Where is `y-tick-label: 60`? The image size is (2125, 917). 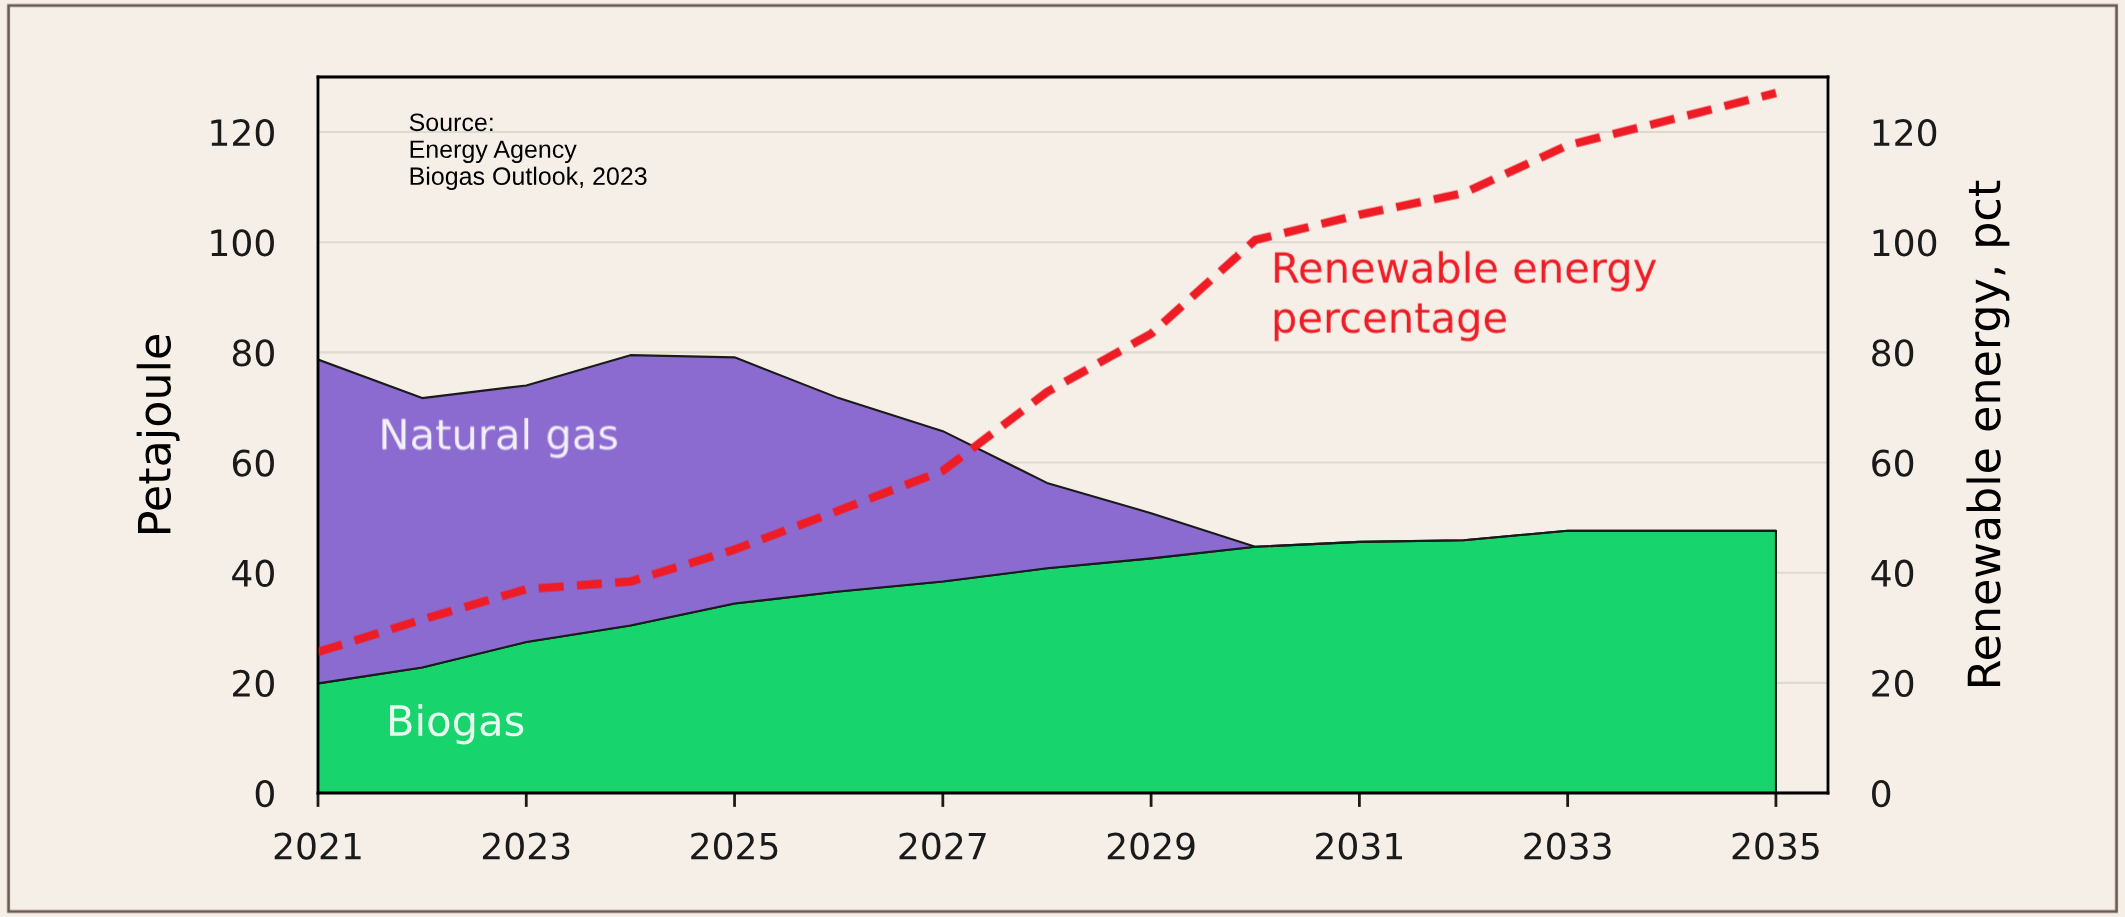
y-tick-label: 60 is located at coordinates (253, 463).